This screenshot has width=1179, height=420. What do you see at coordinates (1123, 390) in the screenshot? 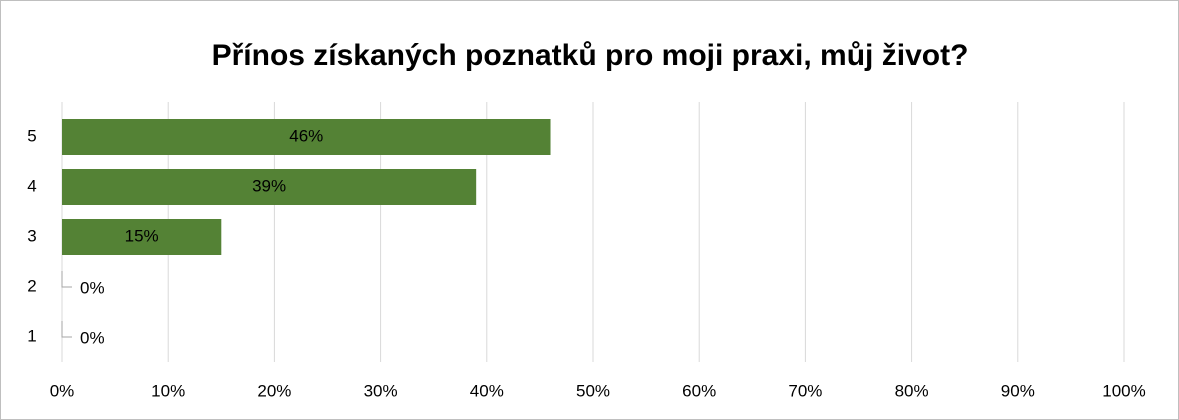
I see `x-tick-label: 100%` at bounding box center [1123, 390].